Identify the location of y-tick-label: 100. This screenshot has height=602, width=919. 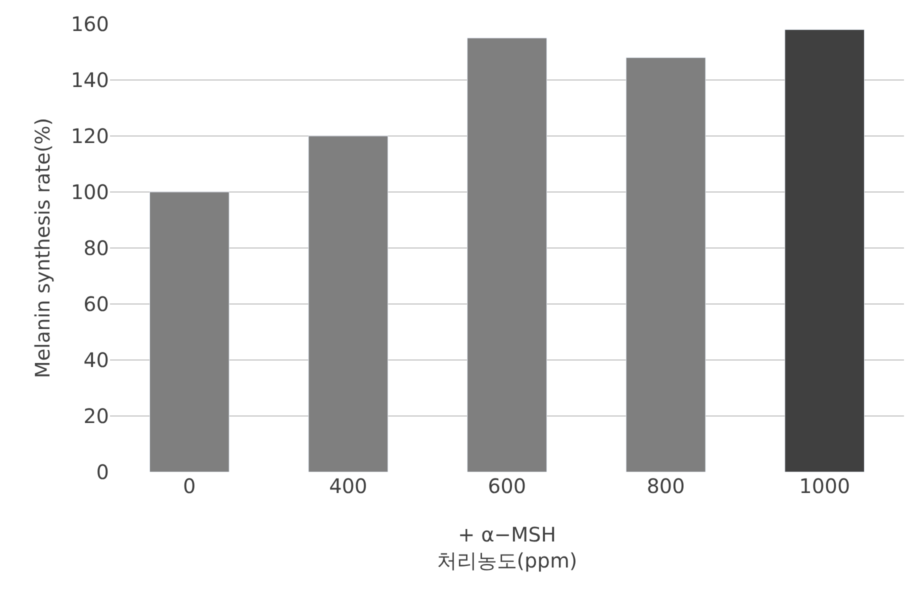
(89, 192).